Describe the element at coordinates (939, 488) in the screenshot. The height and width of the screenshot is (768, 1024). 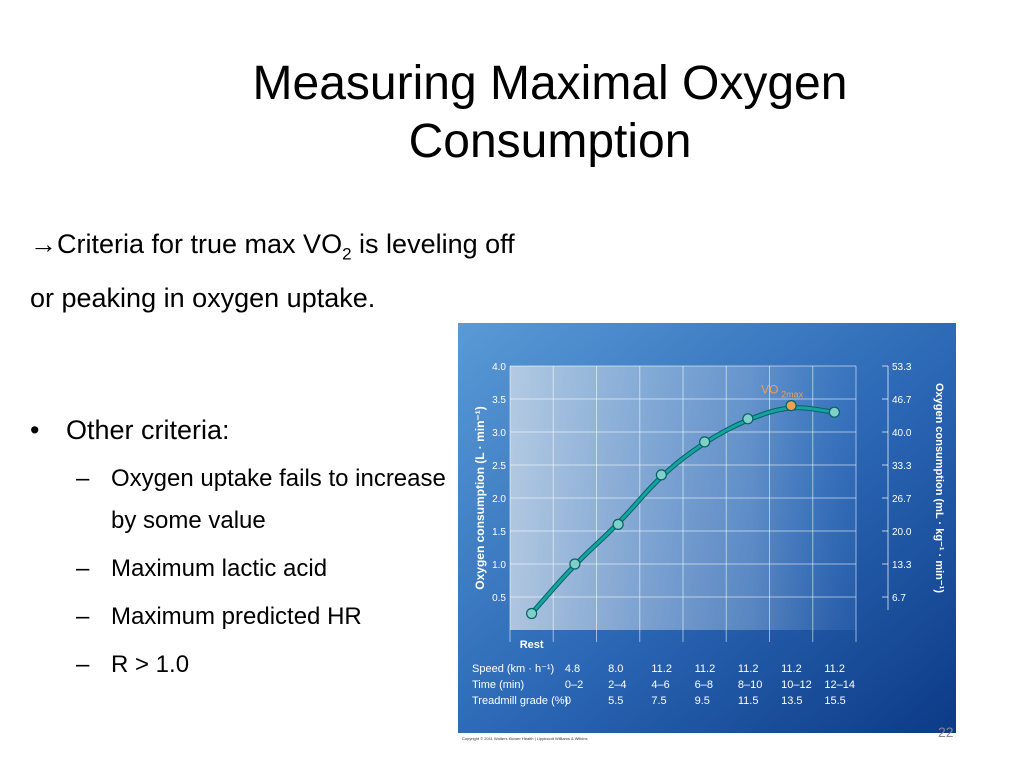
I see `y-axis-right-title: Oxygen consumption (mL · kg⁻¹ · min⁻¹)` at that location.